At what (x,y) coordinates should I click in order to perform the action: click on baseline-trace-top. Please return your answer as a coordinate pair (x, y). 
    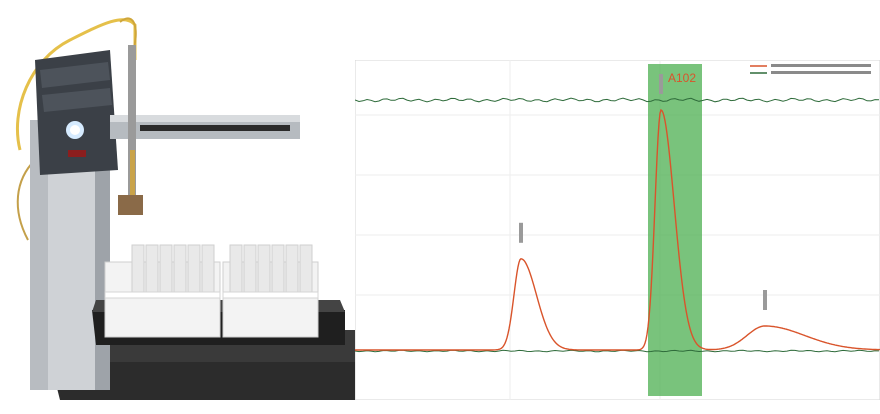
    Looking at the image, I should click on (617, 100).